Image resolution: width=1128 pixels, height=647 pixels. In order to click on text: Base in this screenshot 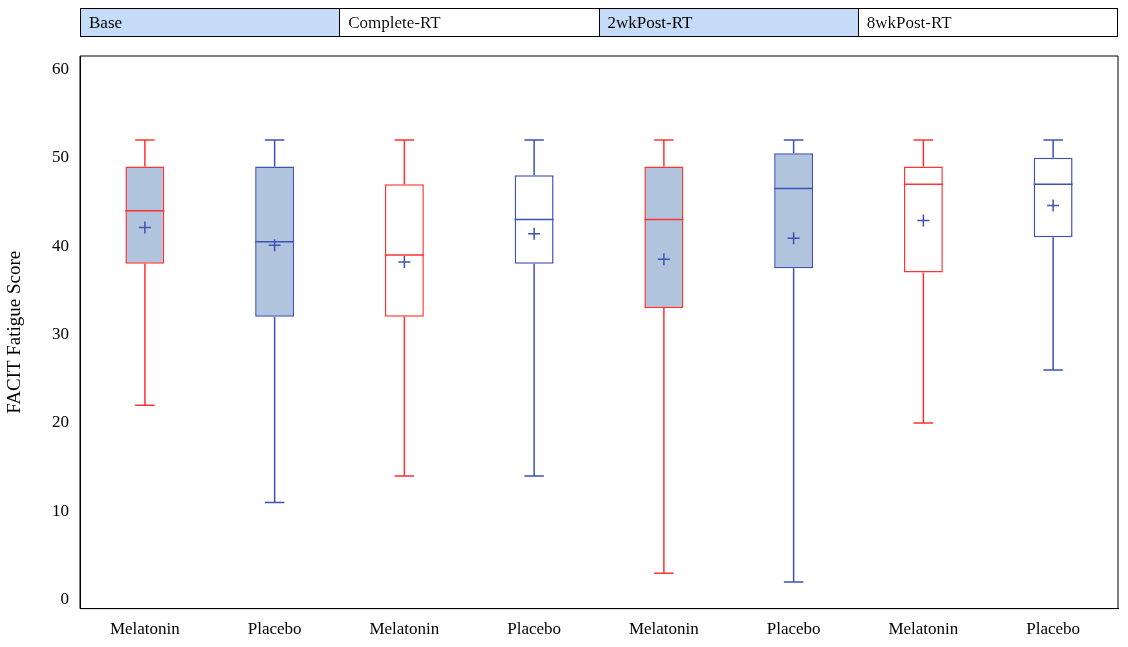, I will do `click(210, 22)`.